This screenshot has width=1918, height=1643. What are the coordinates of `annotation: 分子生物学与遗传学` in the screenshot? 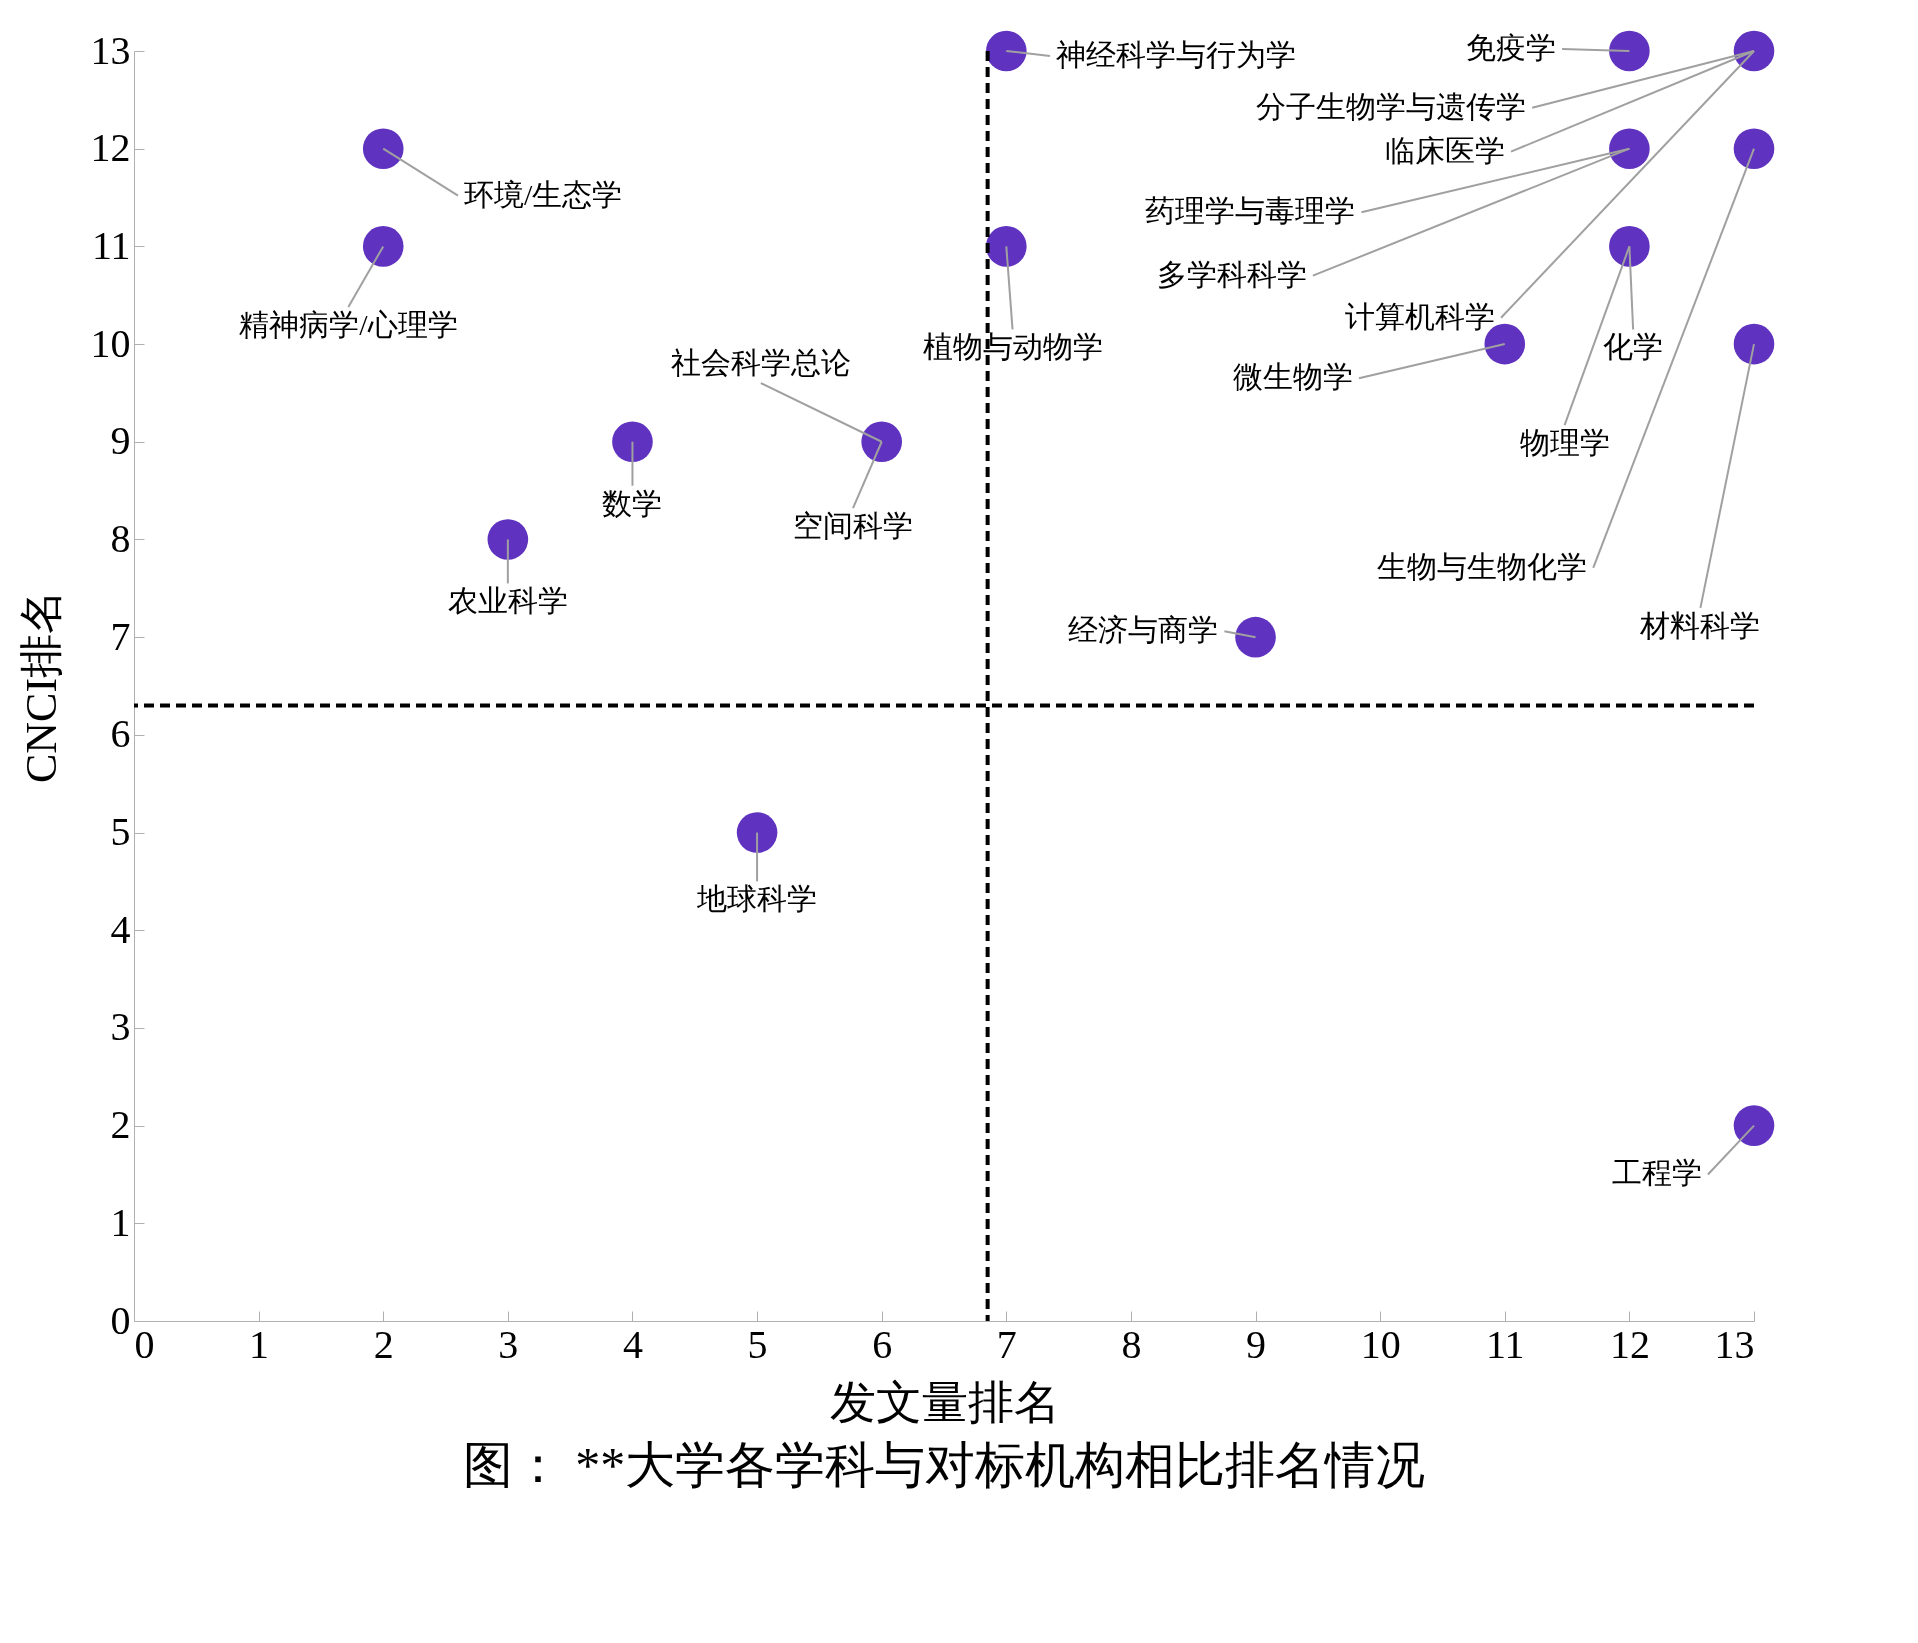 It's located at (1391, 106).